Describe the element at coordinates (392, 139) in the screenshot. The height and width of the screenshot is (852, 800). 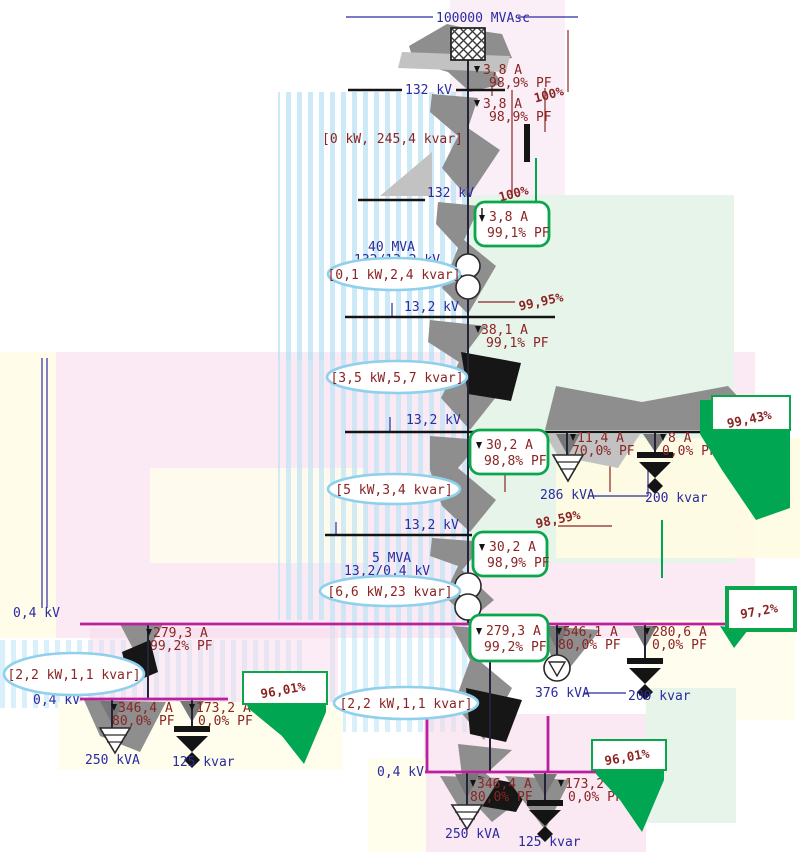
I see `hv-line-loss: [0 kW, 245,4 kvar]` at that location.